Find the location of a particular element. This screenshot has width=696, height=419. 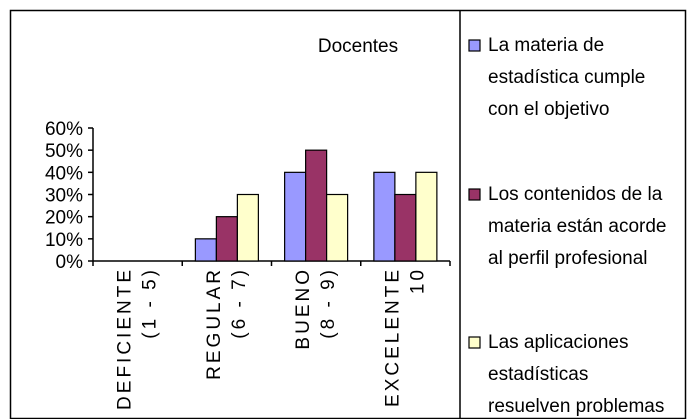

category-label-line1: REGULAR is located at coordinates (214, 323).